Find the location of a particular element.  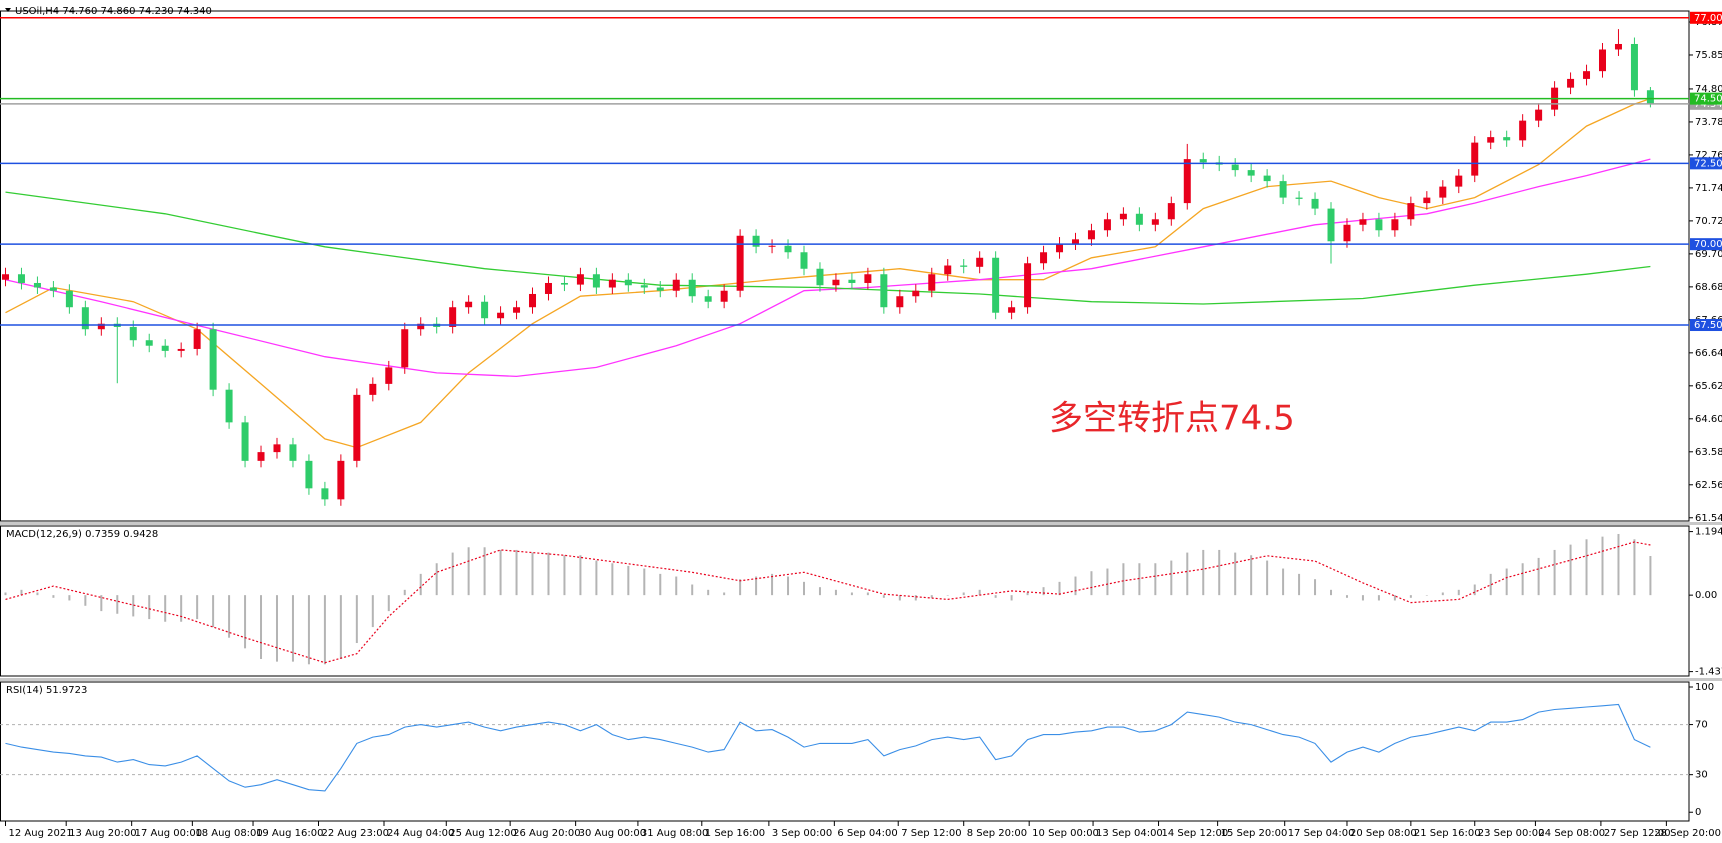

x-tick-label: 30 Aug 00:00 is located at coordinates (612, 833).